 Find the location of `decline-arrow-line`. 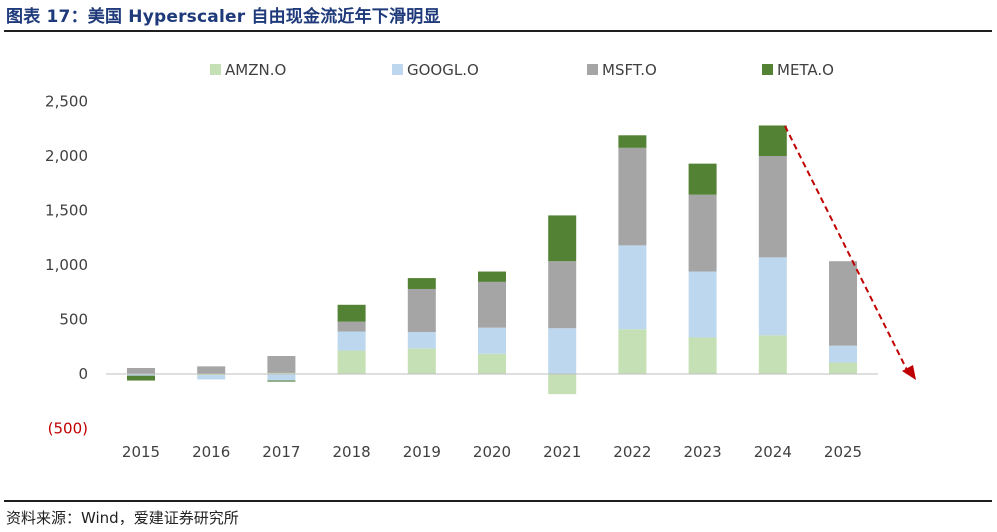

decline-arrow-line is located at coordinates (846, 249).